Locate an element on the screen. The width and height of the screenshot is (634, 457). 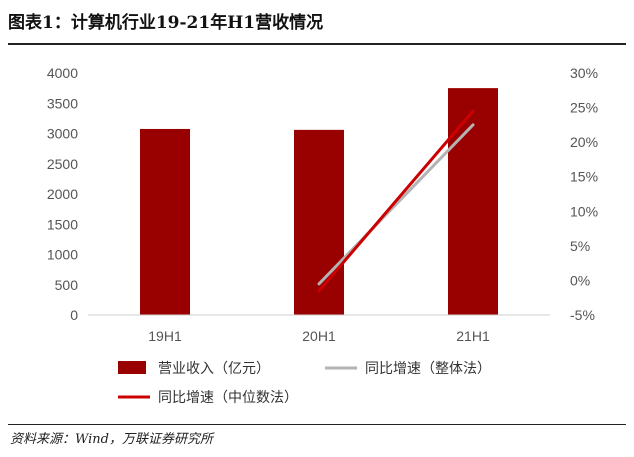
left-axis-tick-label: 1000 is located at coordinates (62, 255).